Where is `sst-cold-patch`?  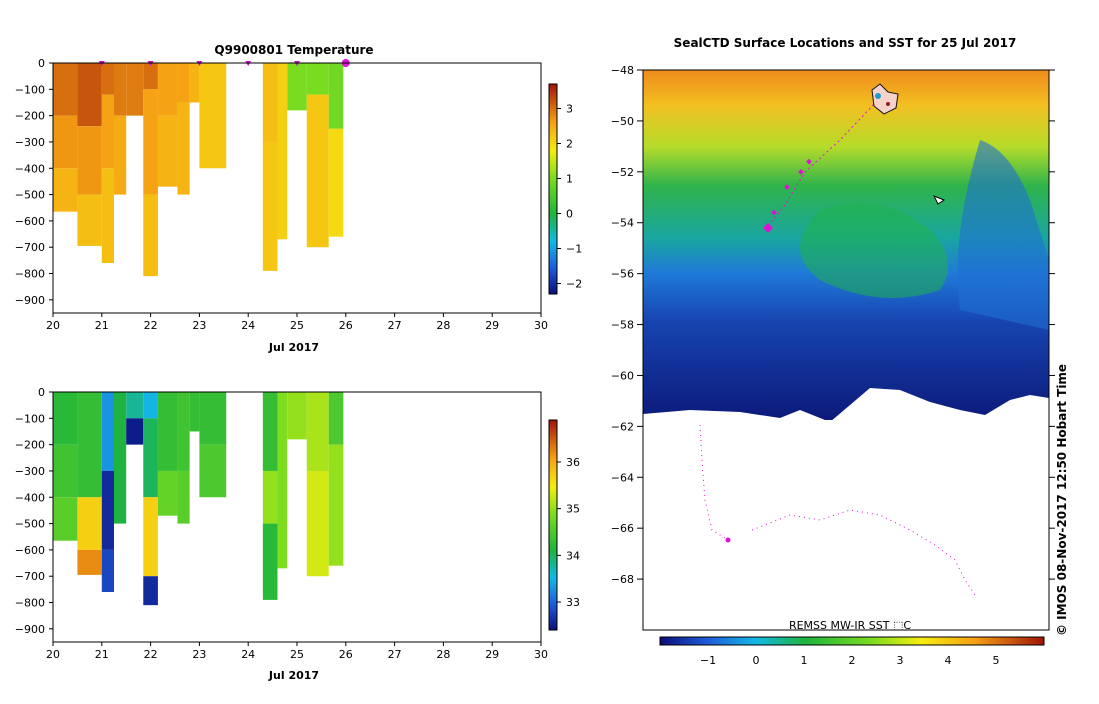 sst-cold-patch is located at coordinates (1003, 235).